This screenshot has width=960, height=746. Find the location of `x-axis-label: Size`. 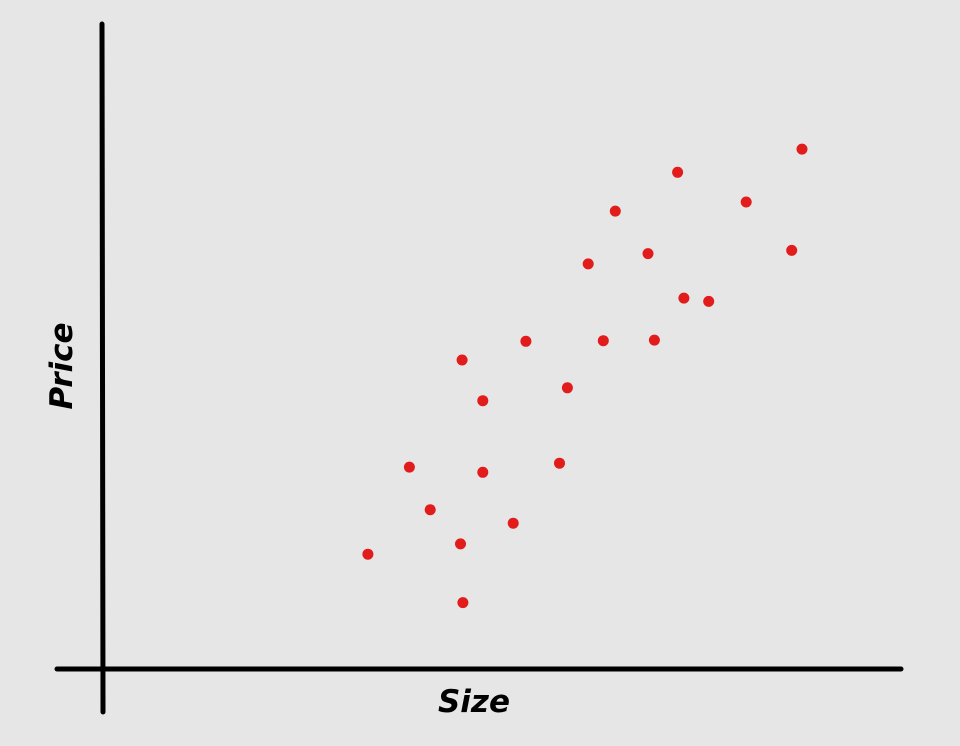

x-axis-label: Size is located at coordinates (474, 702).